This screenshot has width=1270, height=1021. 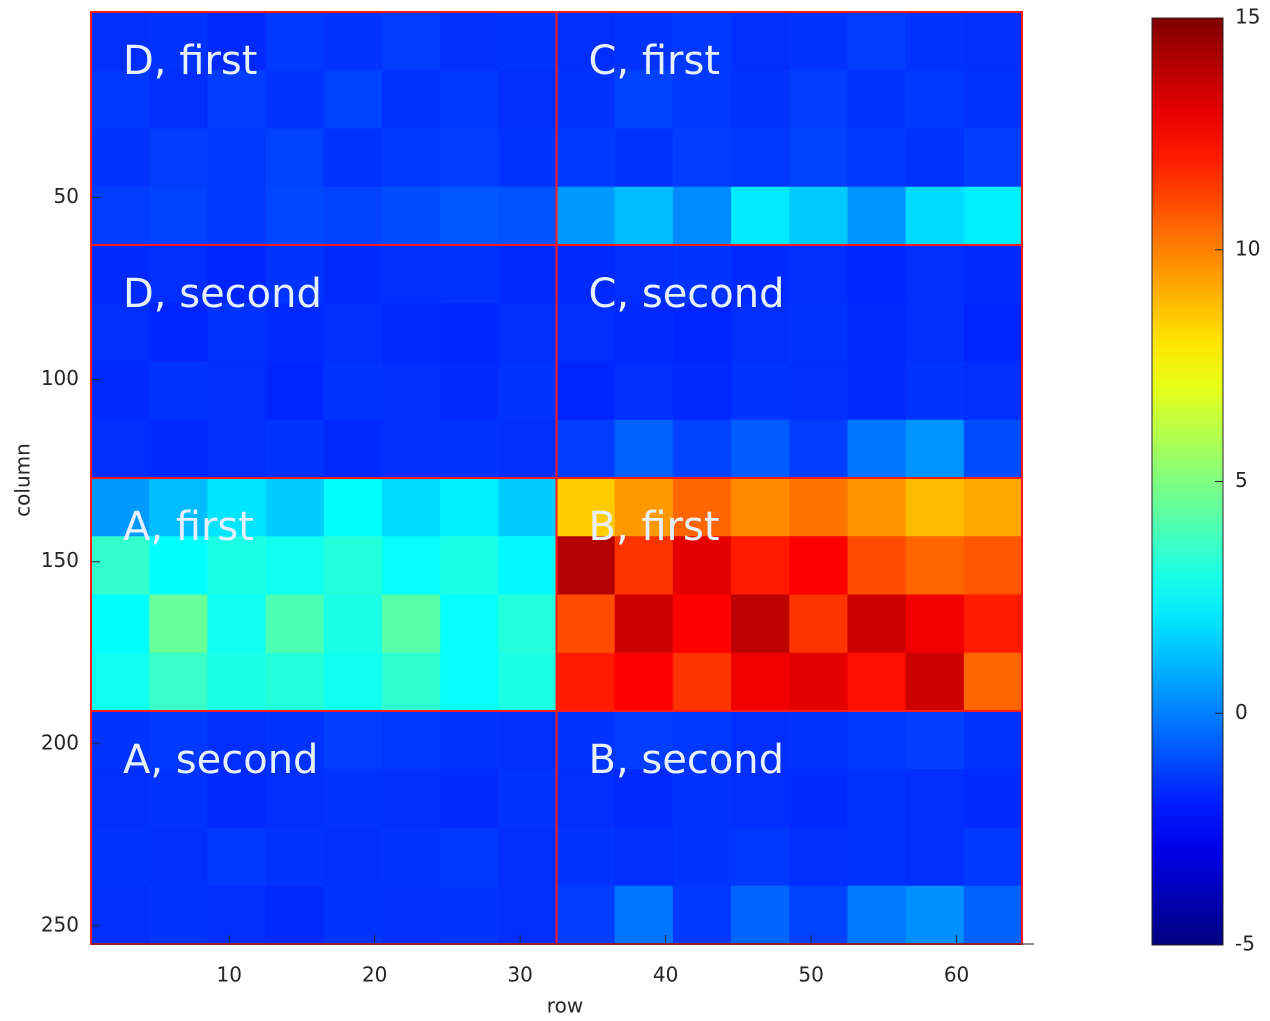 What do you see at coordinates (519, 975) in the screenshot?
I see `x-tick-label: 30` at bounding box center [519, 975].